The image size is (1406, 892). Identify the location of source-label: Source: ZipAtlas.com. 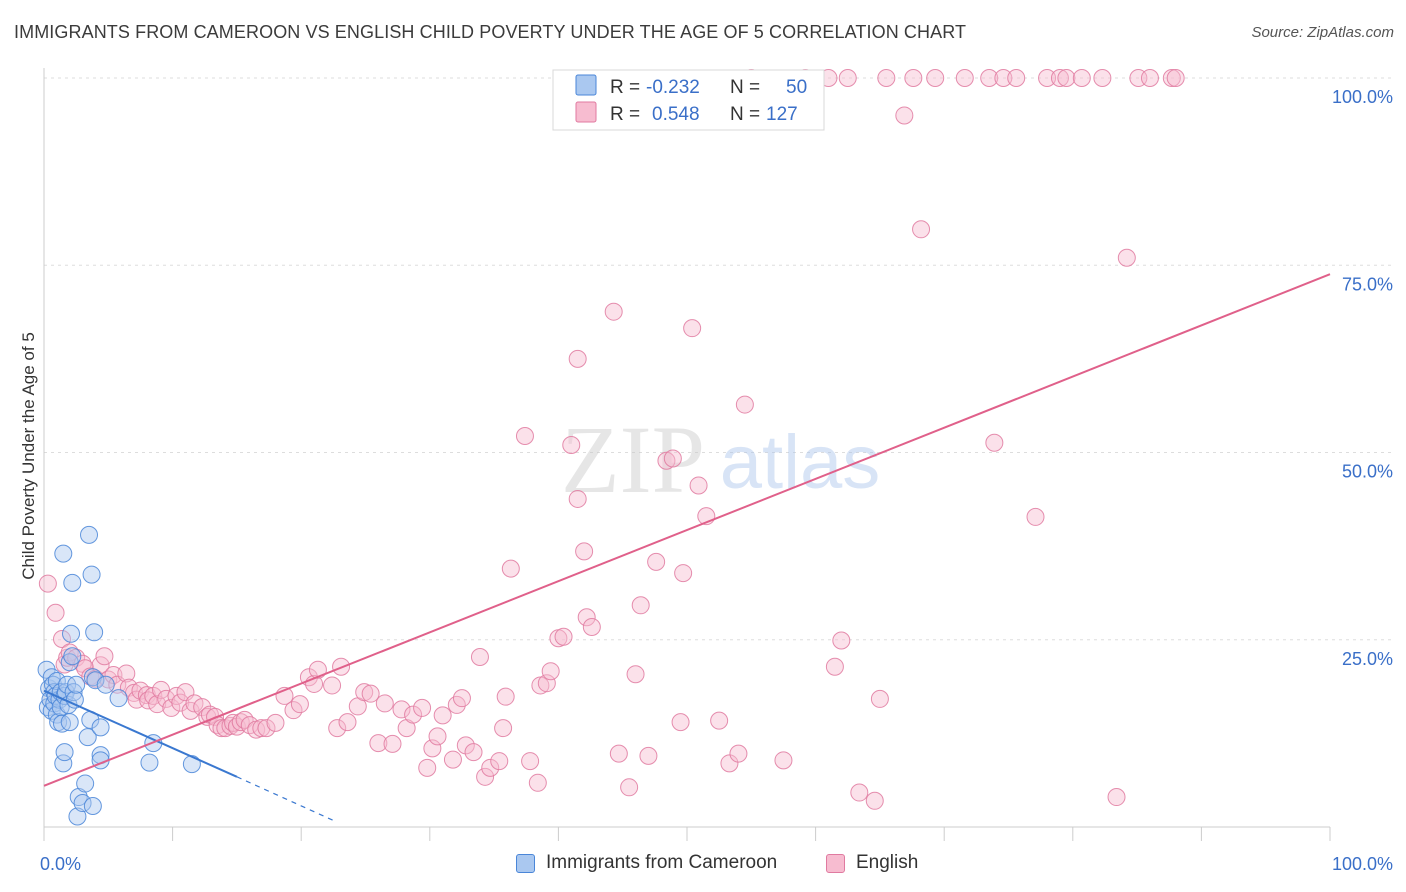
(1322, 32).